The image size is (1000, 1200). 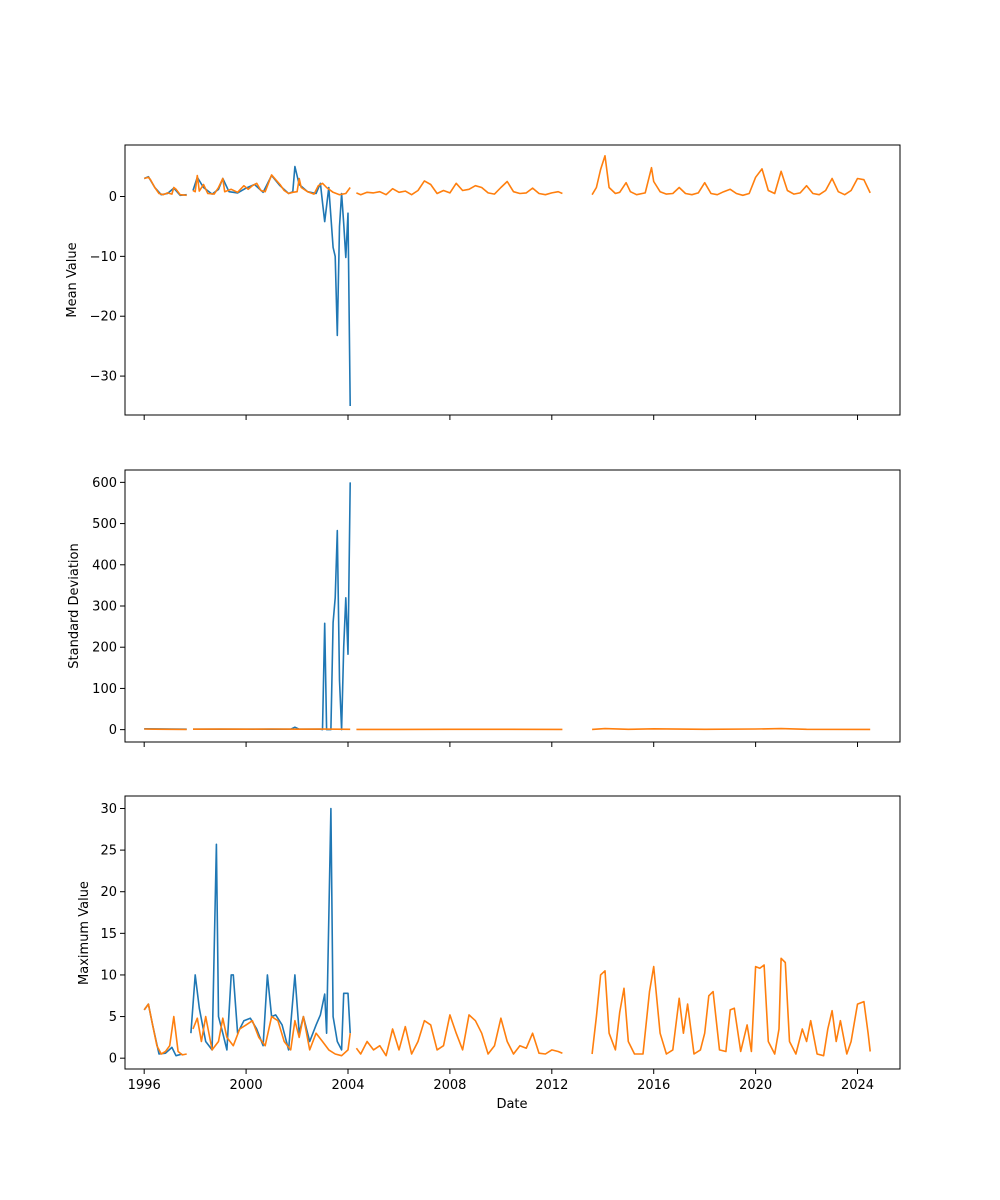 What do you see at coordinates (501, 744) in the screenshot?
I see `standard-deviation-x-ticks` at bounding box center [501, 744].